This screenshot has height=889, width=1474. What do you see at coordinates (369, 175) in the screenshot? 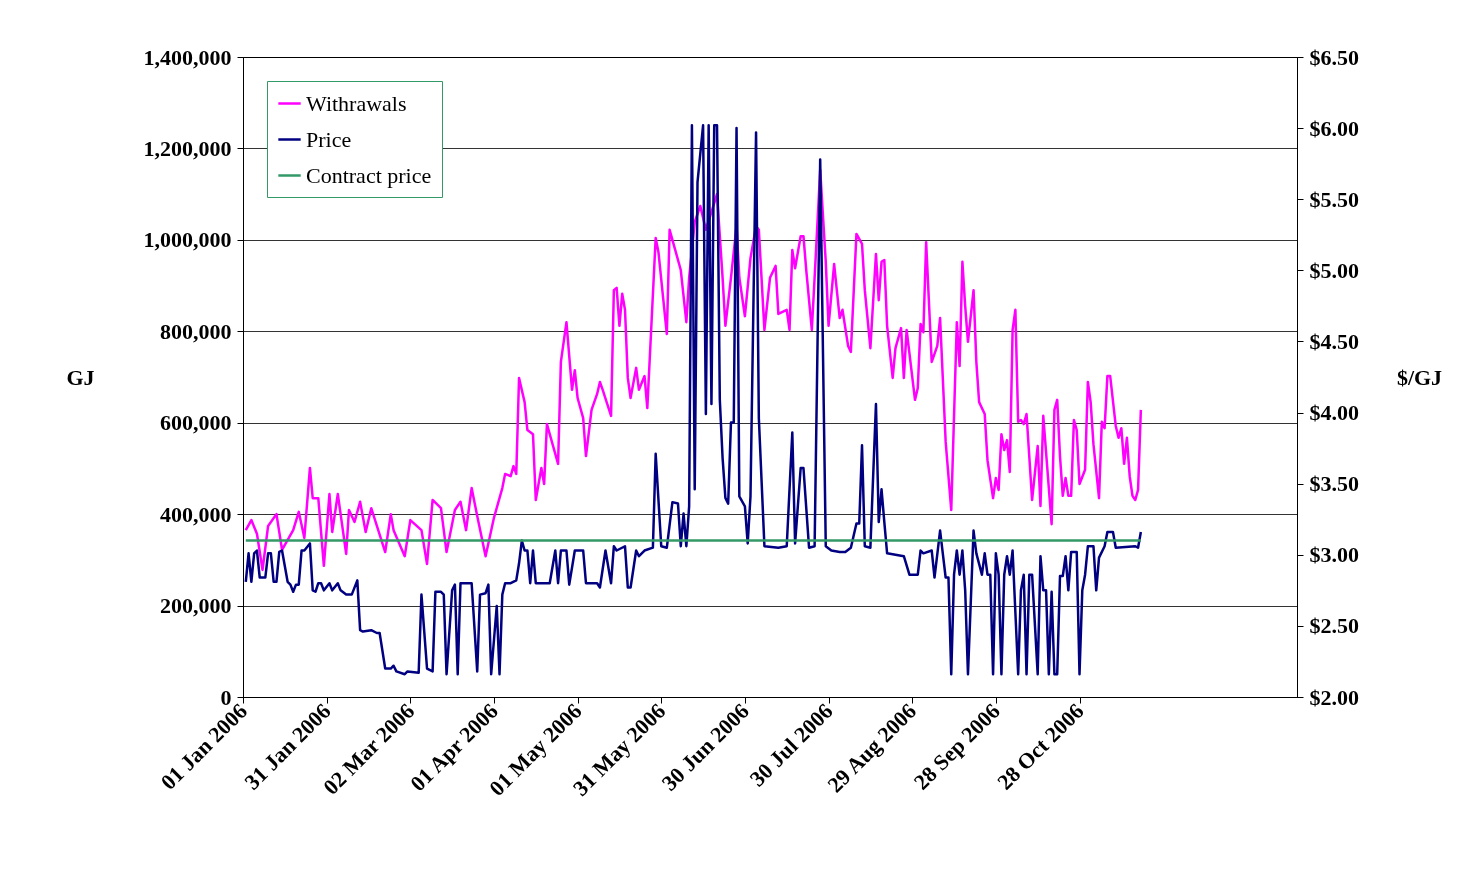
I see `legend-label: Contract price` at bounding box center [369, 175].